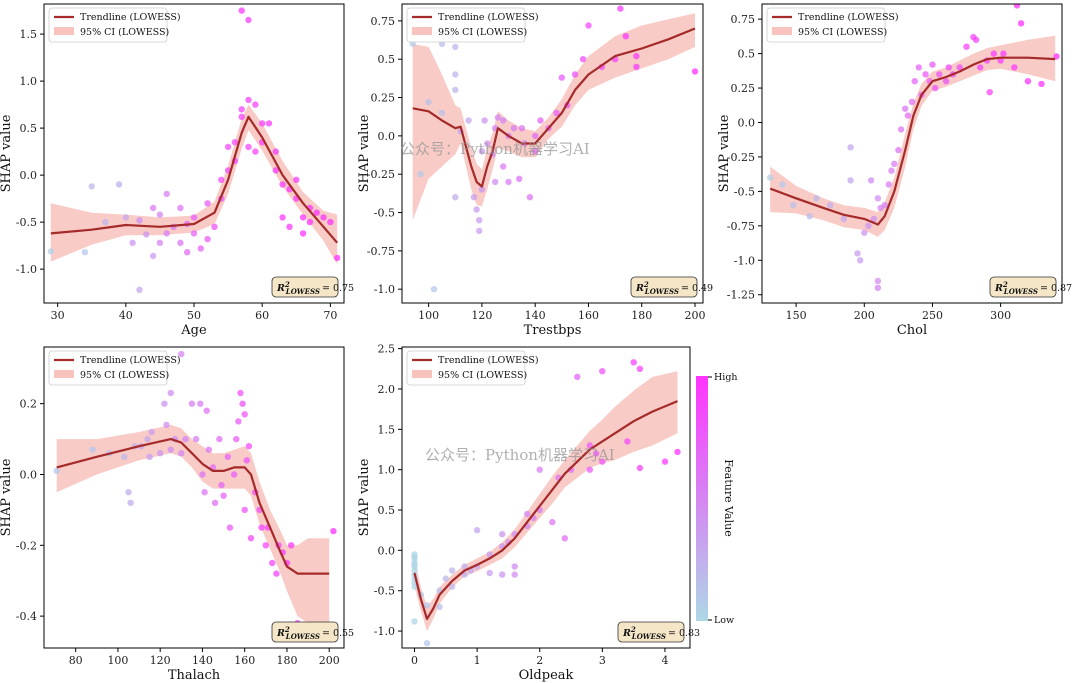  I want to click on y-tick-label: -0.5, so click(744, 191).